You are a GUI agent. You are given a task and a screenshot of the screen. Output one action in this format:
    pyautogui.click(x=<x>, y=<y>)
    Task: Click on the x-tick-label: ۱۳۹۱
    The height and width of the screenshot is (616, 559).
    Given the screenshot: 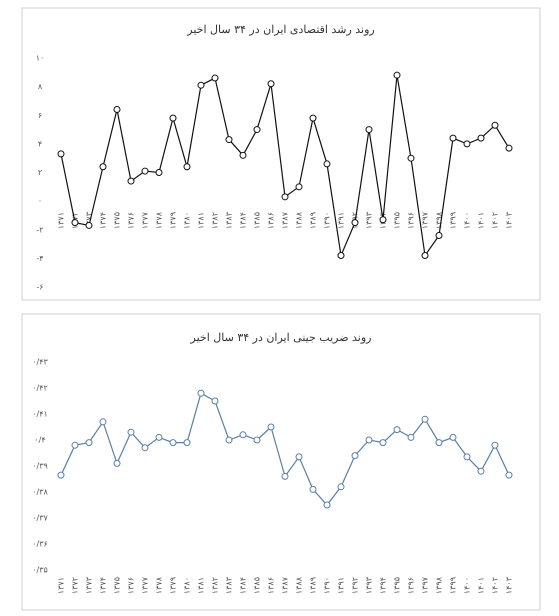 What is the action you would take?
    pyautogui.click(x=341, y=220)
    